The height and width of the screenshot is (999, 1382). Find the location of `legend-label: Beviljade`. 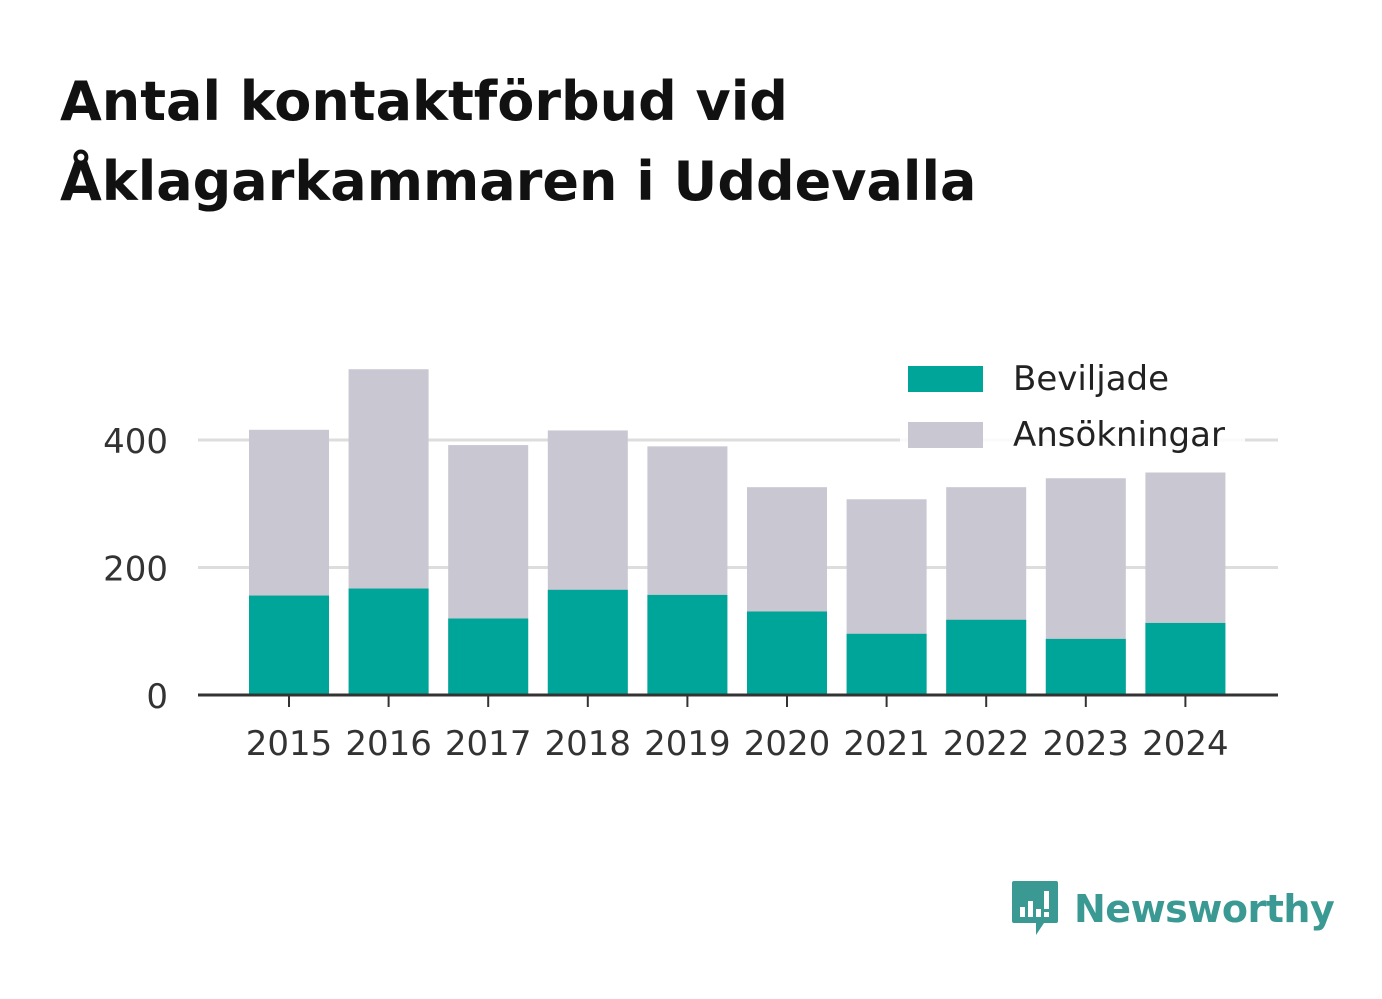

legend-label: Beviljade is located at coordinates (1091, 379).